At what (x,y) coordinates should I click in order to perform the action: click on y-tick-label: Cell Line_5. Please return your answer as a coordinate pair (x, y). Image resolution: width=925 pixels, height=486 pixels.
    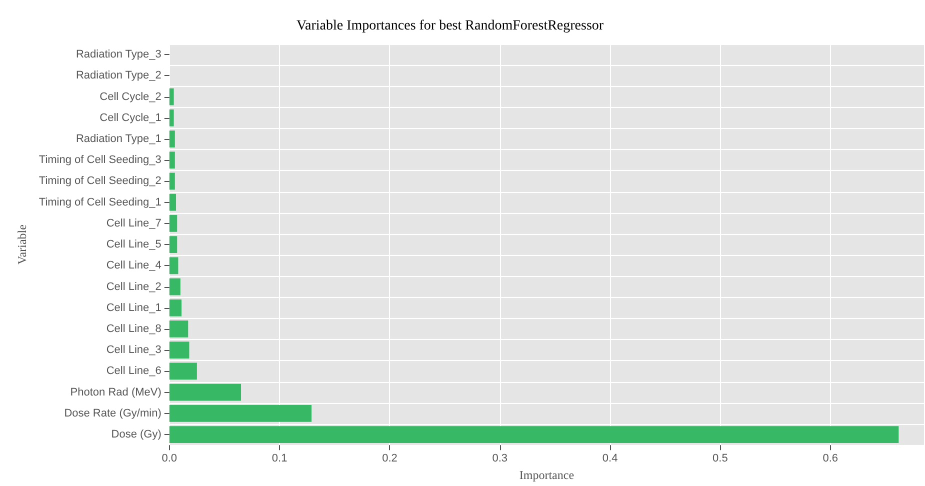
    Looking at the image, I should click on (134, 244).